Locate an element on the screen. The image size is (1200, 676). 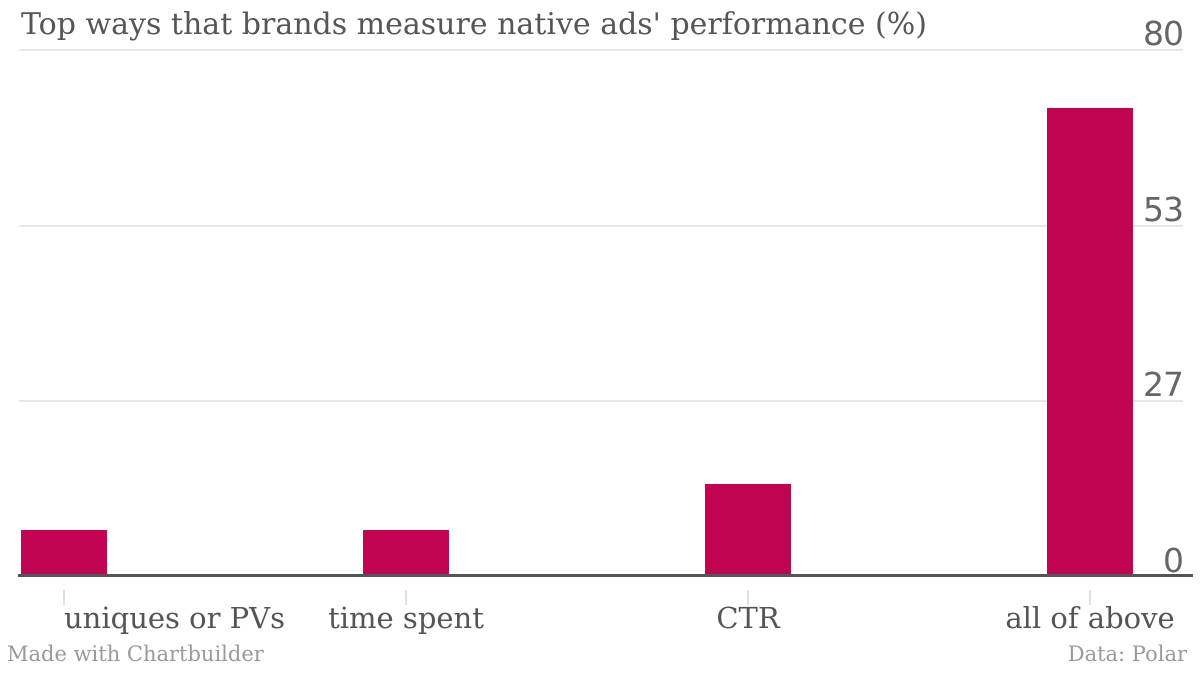
x-tick-all-of-above is located at coordinates (1090, 597).